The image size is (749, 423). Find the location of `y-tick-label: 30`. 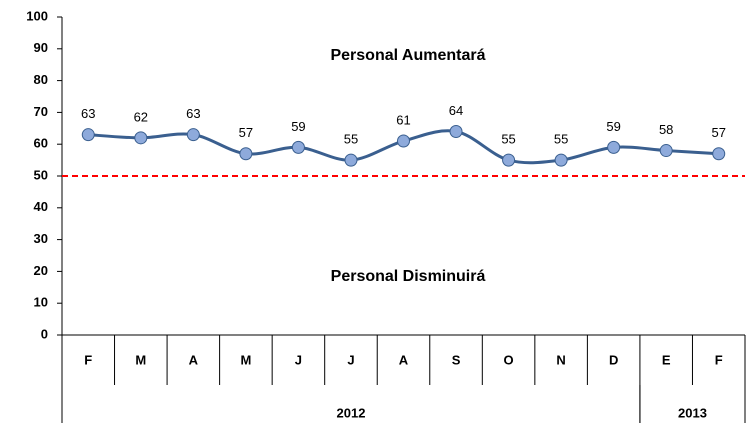

y-tick-label: 30 is located at coordinates (41, 238).